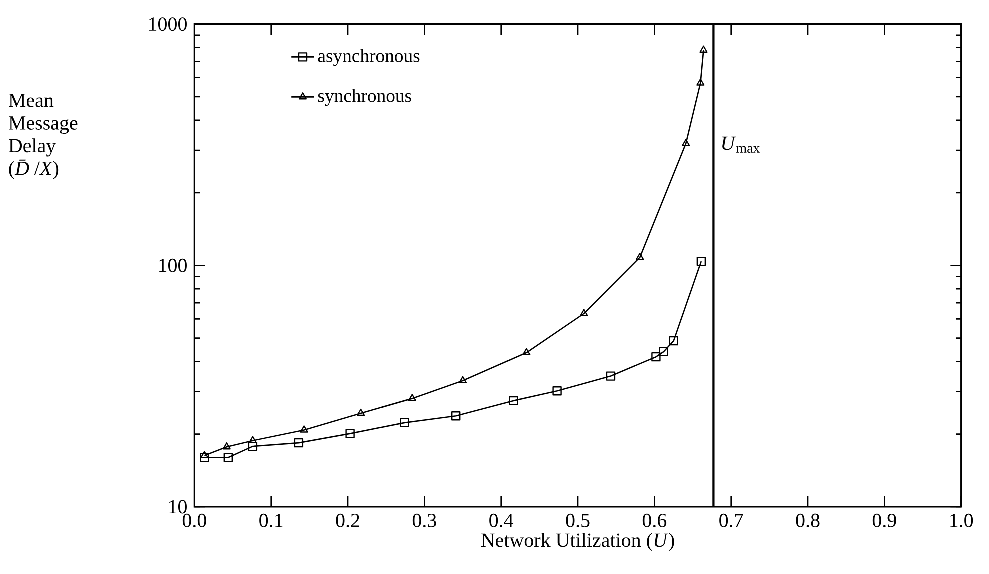 This screenshot has height=574, width=989. What do you see at coordinates (962, 521) in the screenshot?
I see `x-tick-label: 1.0` at bounding box center [962, 521].